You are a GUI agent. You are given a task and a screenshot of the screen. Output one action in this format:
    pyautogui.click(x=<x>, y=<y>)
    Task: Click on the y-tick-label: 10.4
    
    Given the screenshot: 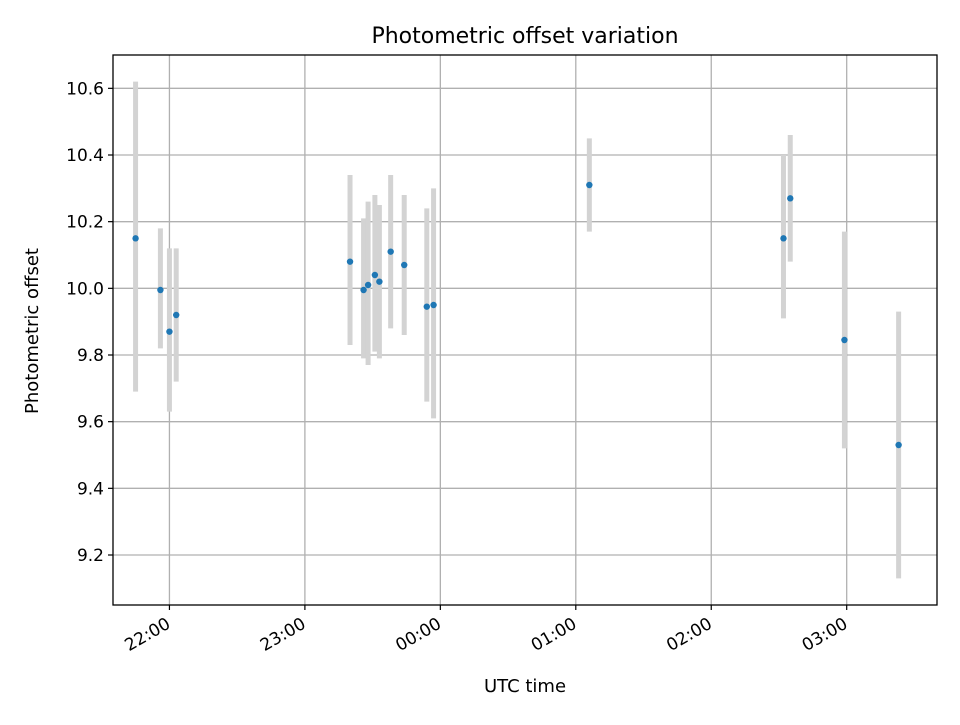 What is the action you would take?
    pyautogui.click(x=85, y=156)
    